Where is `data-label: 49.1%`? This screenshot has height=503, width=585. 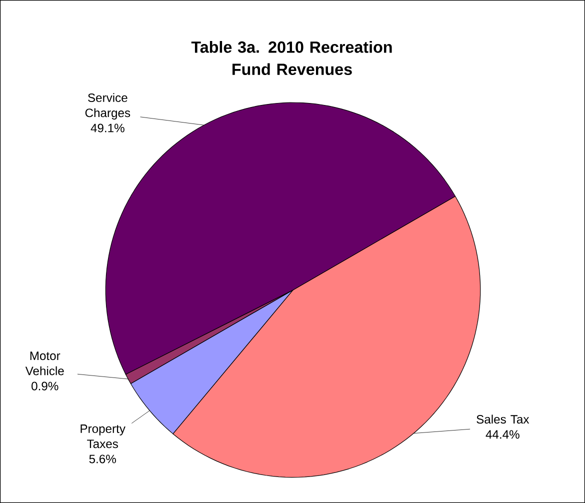
data-label: 49.1% is located at coordinates (107, 128).